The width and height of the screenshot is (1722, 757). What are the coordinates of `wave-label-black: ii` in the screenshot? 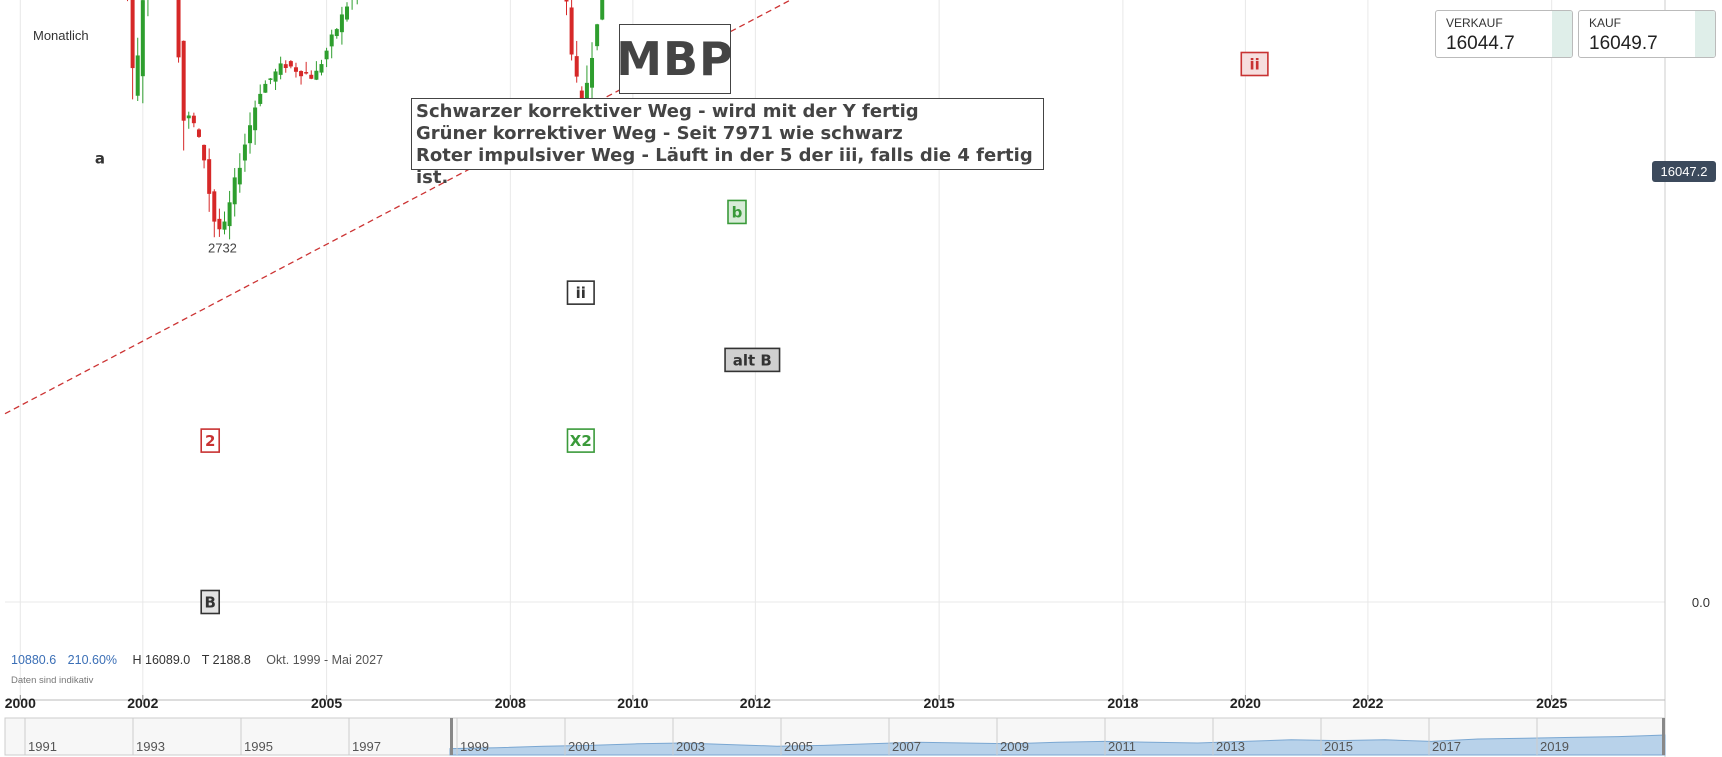 It's located at (580, 292).